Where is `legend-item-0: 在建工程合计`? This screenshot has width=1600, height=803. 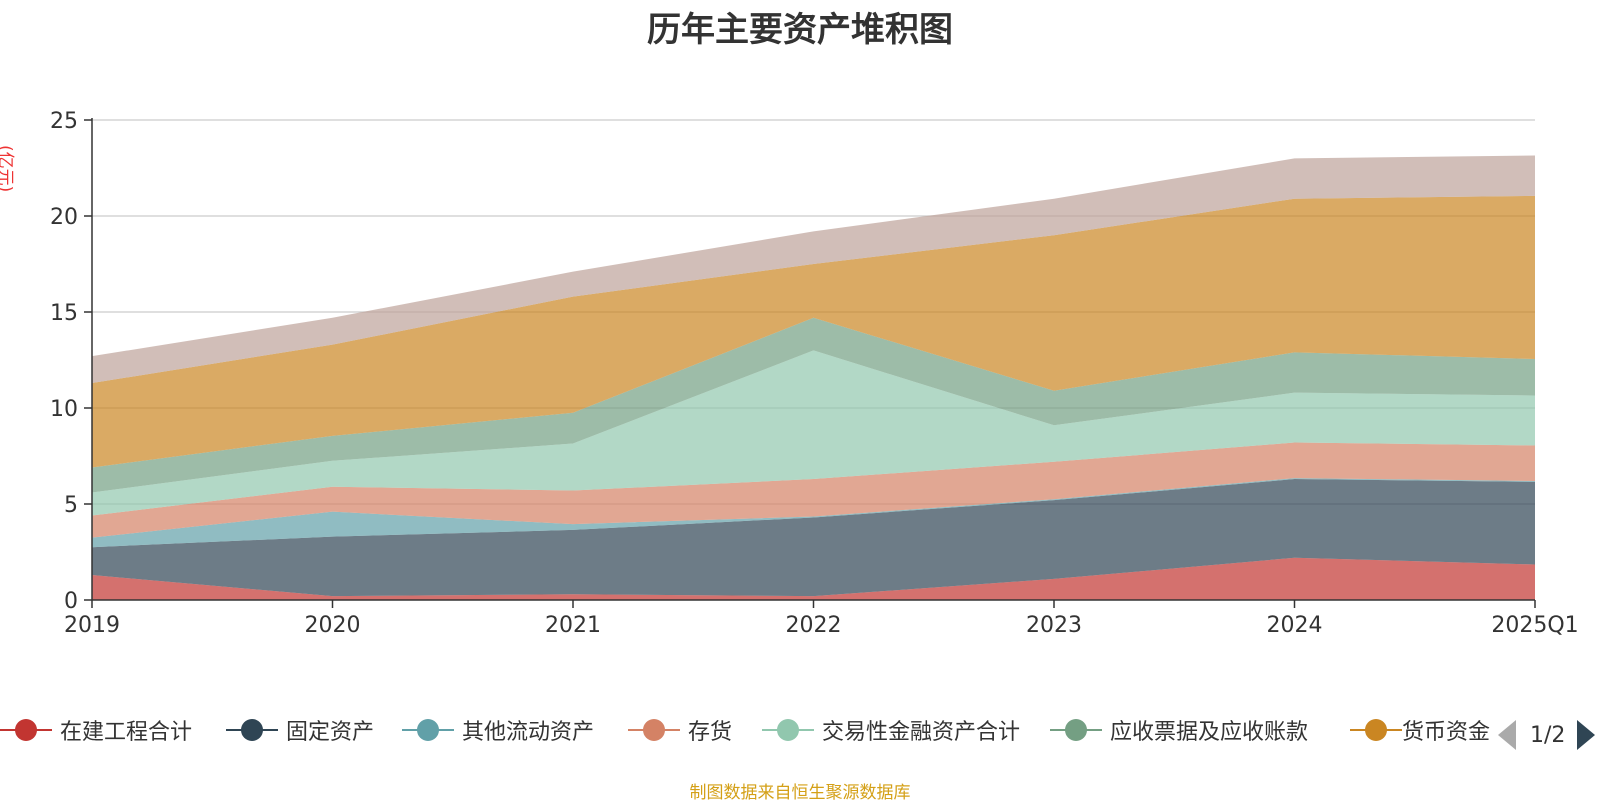 legend-item-0: 在建工程合计 is located at coordinates (96, 730).